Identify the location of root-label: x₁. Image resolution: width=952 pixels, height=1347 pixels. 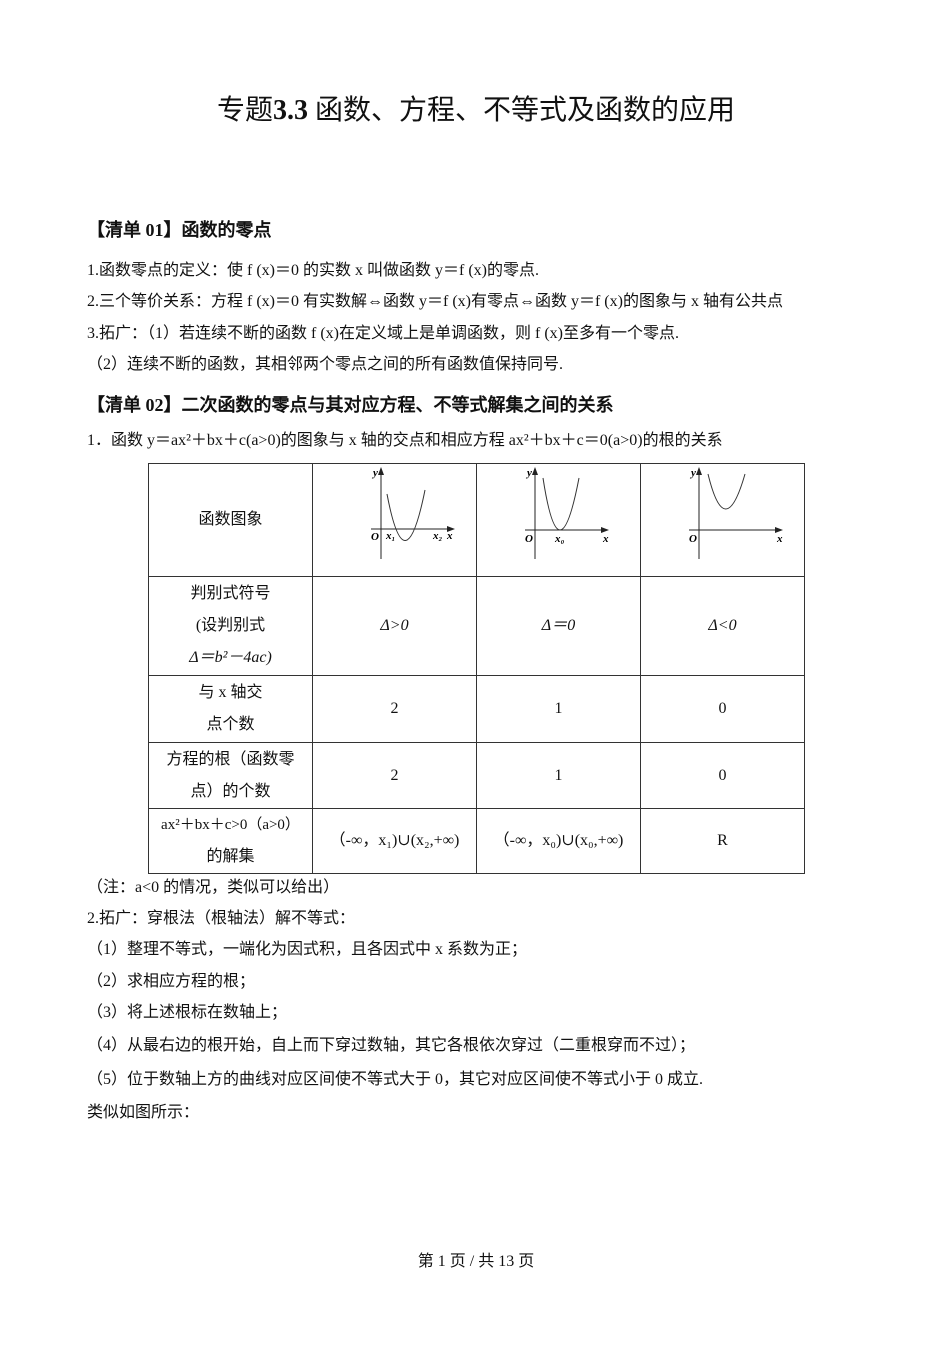
(390, 536).